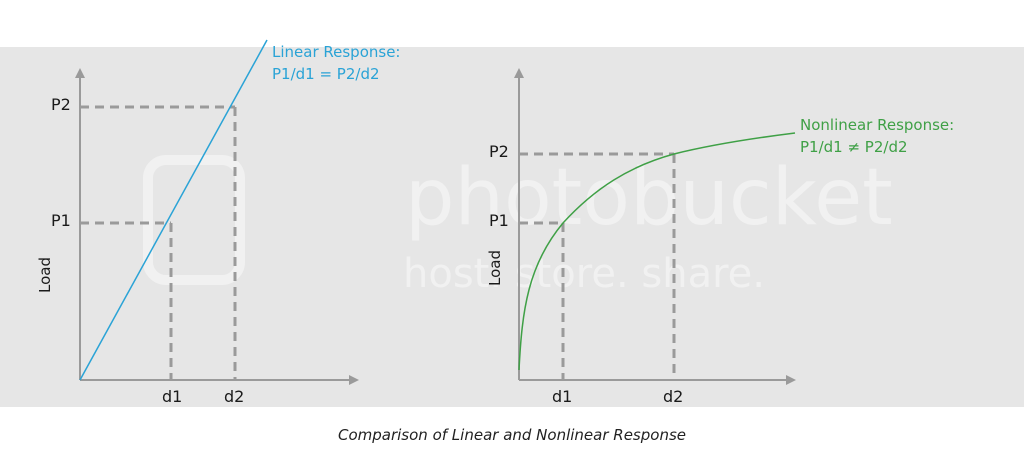  Describe the element at coordinates (495, 268) in the screenshot. I see `right-y-axis-label: Load` at that location.